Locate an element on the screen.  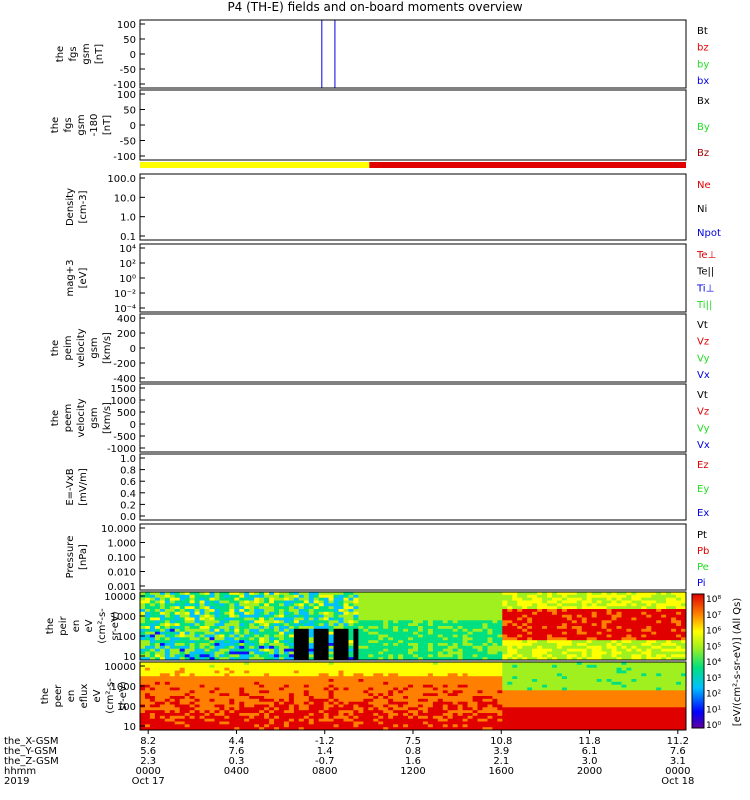
legend-item: by is located at coordinates (703, 64).